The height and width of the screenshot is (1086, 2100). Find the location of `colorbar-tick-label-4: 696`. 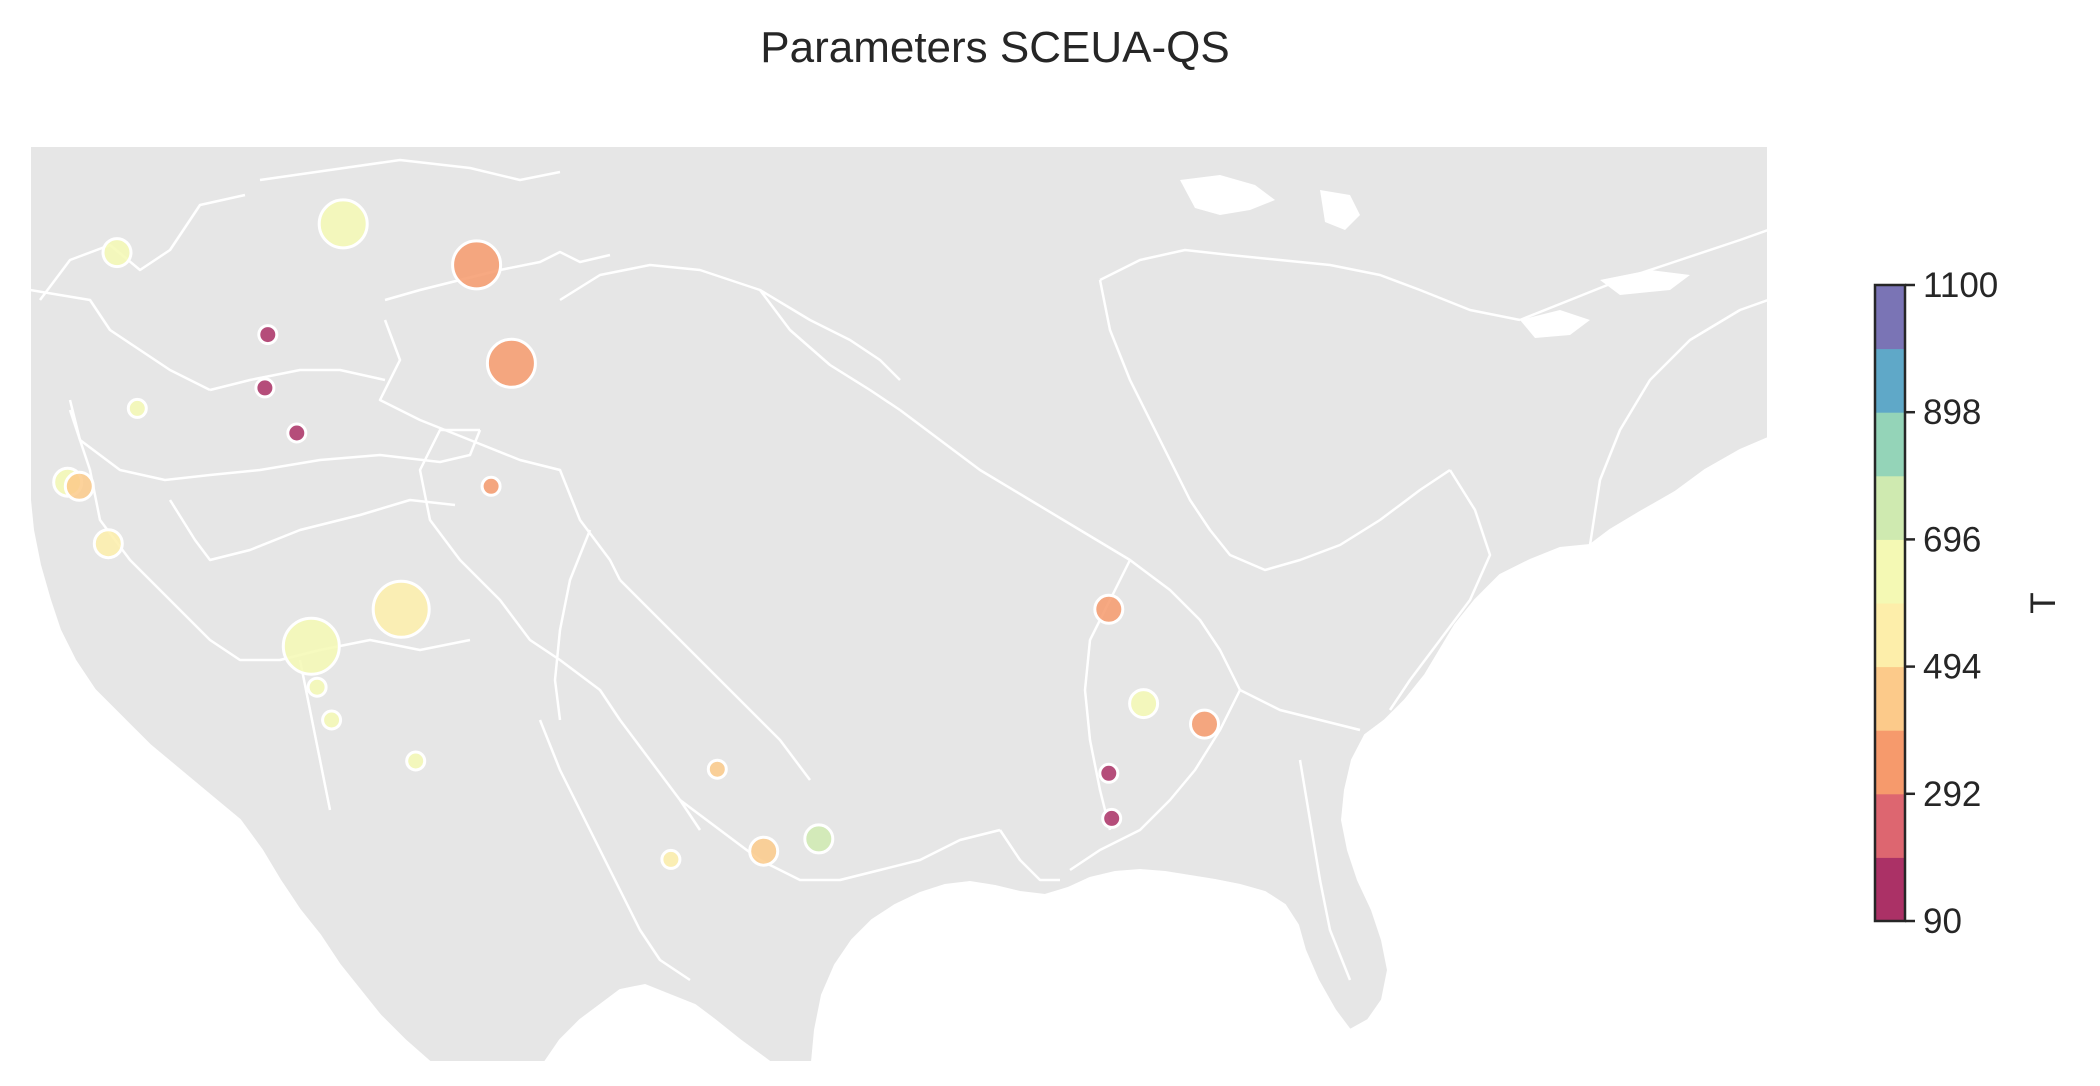

colorbar-tick-label-4: 696 is located at coordinates (1952, 539).